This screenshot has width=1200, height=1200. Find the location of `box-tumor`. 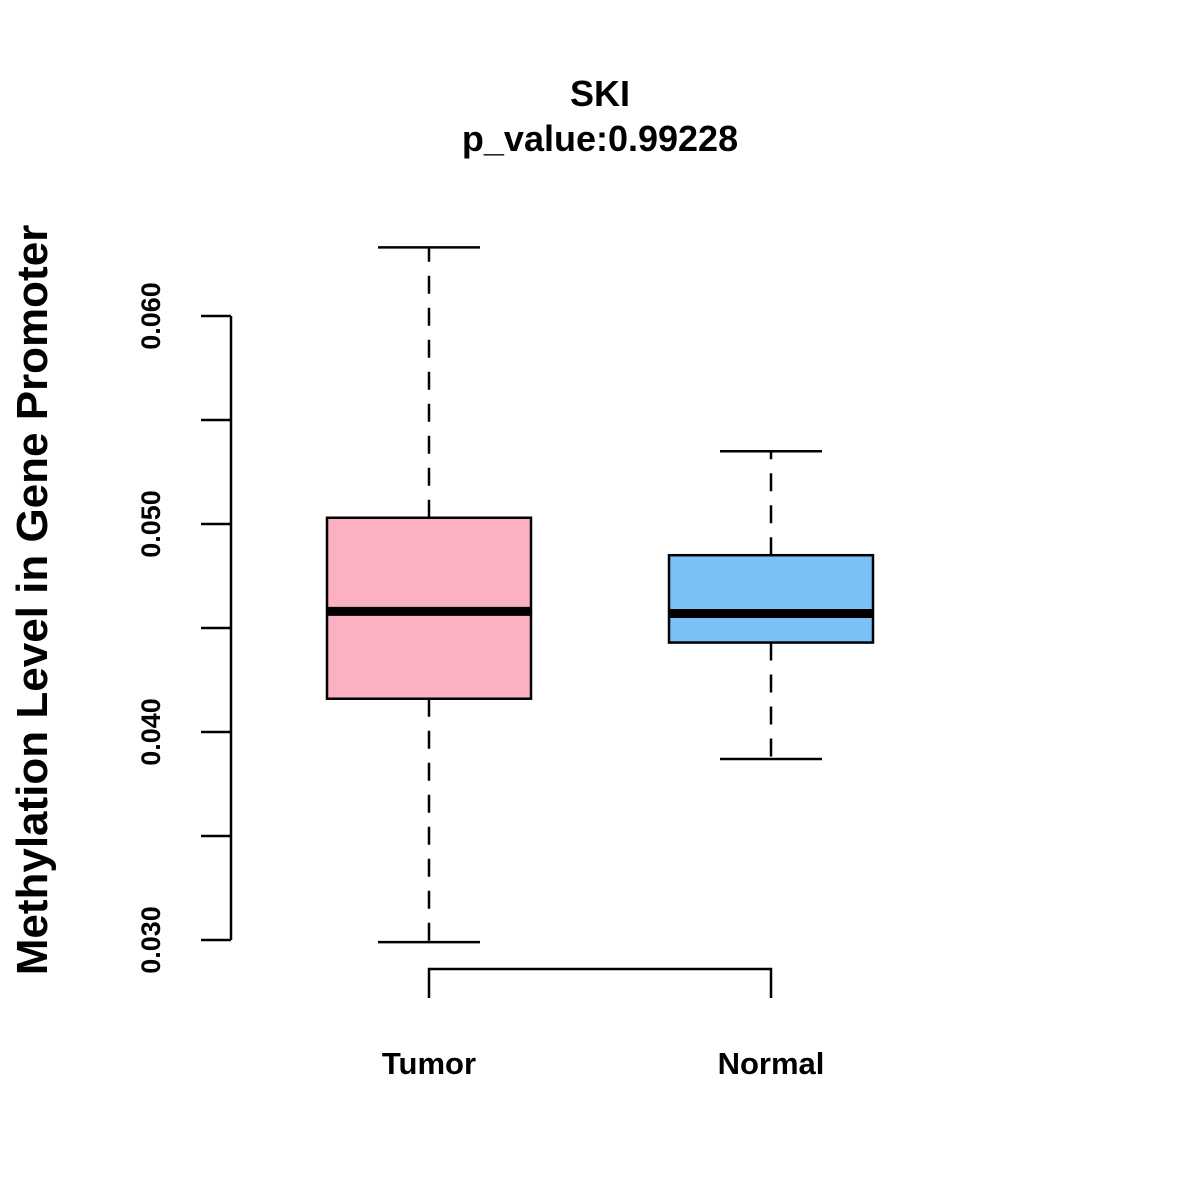

box-tumor is located at coordinates (429, 595).